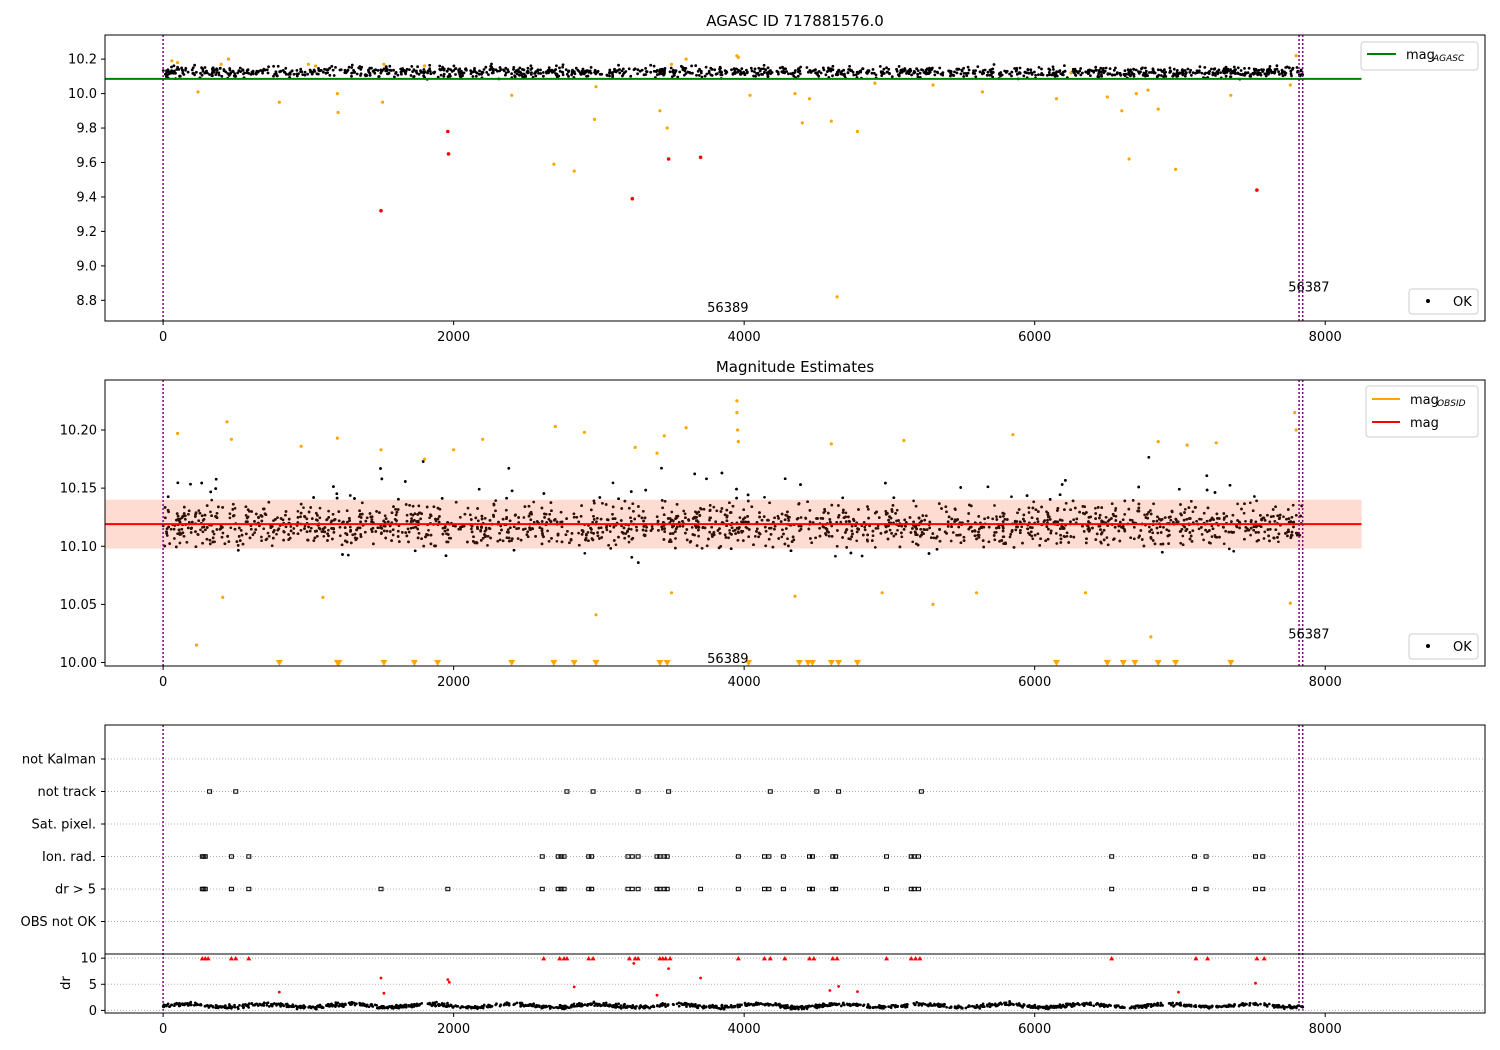 Image resolution: width=1500 pixels, height=1050 pixels. I want to click on excluded-point, so click(279, 102).